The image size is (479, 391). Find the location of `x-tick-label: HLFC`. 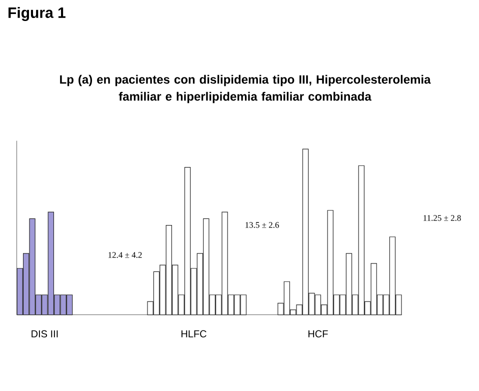

x-tick-label: HLFC is located at coordinates (194, 334).